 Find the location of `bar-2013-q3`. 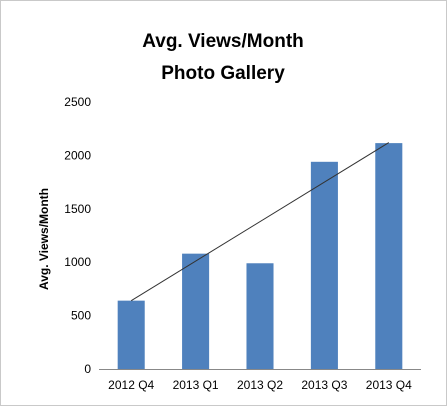

bar-2013-q3 is located at coordinates (324, 265).